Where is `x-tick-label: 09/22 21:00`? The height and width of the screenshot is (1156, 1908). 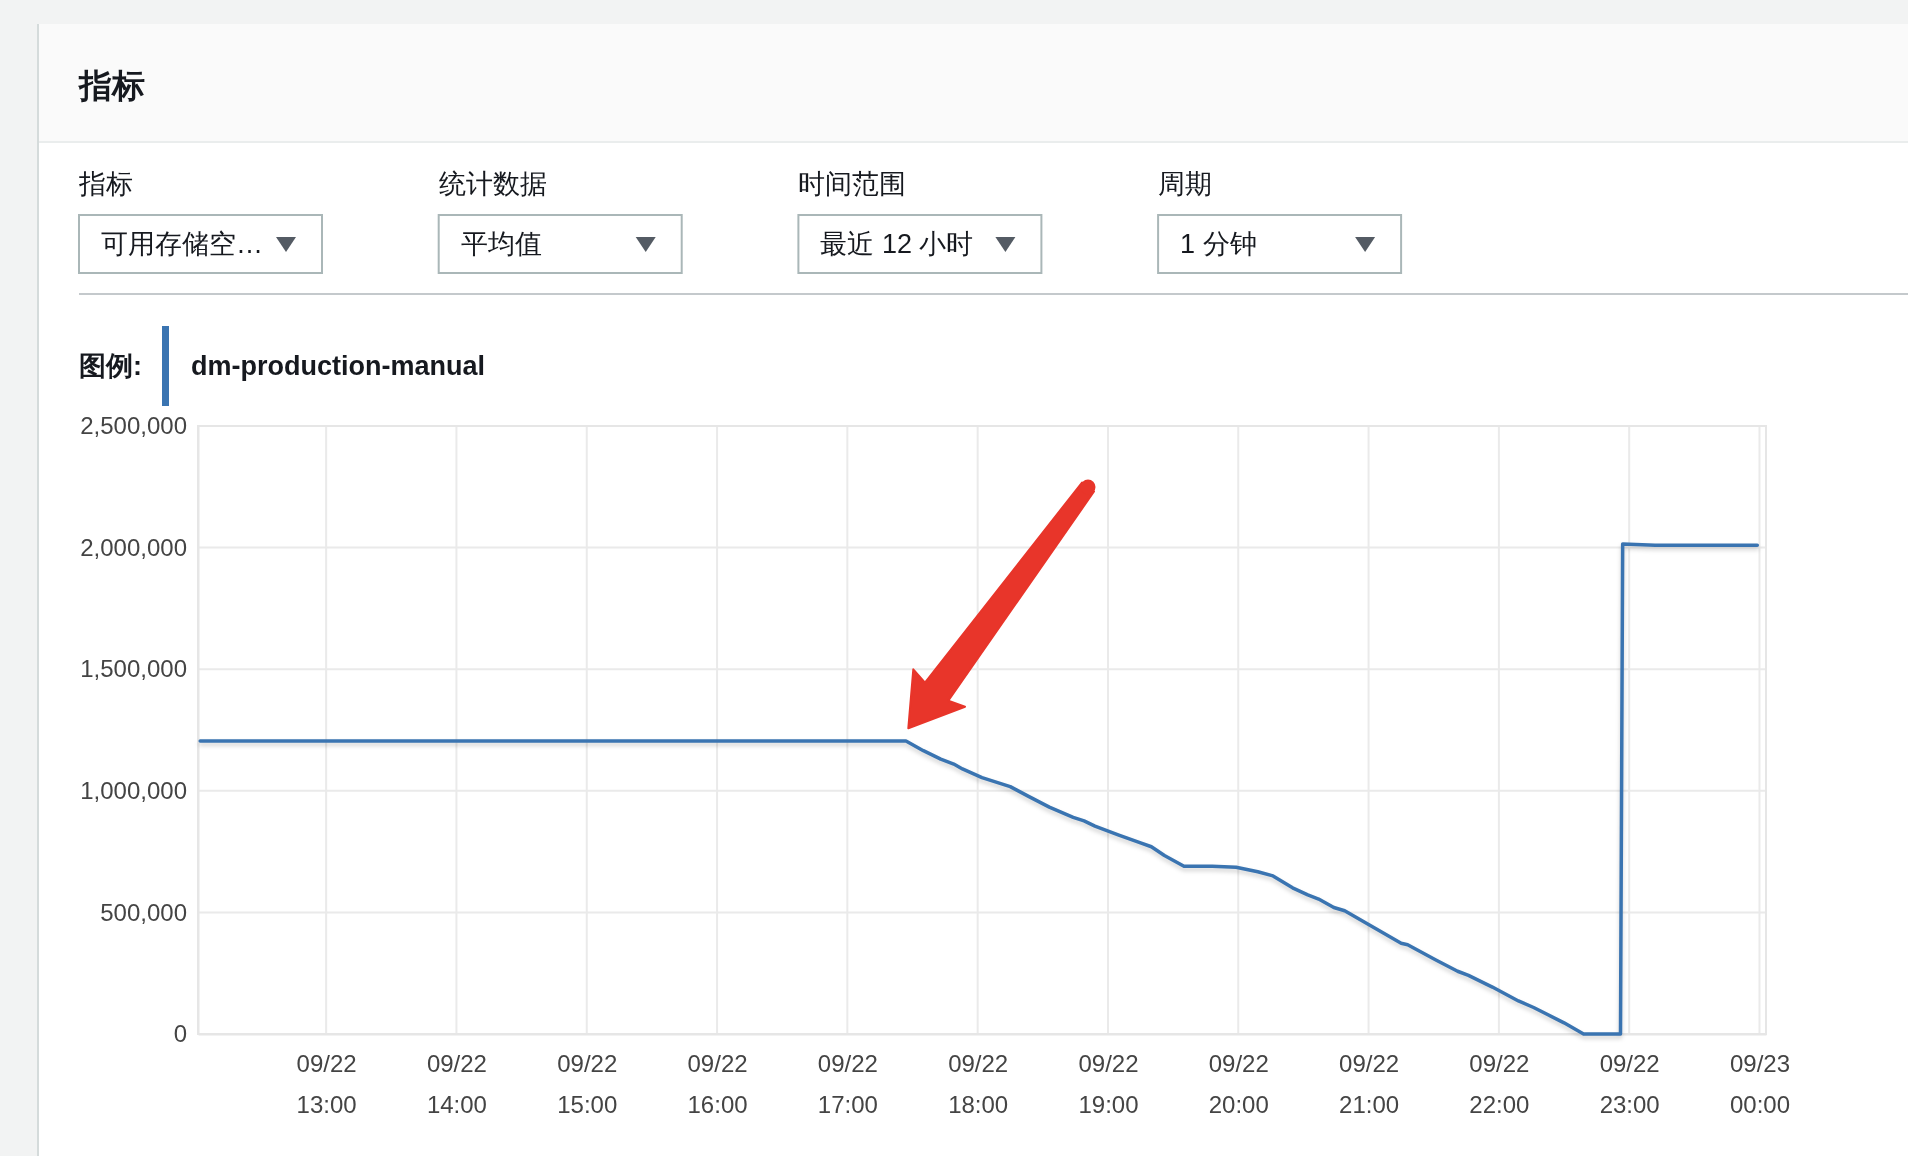
x-tick-label: 09/22 21:00 is located at coordinates (1369, 1083).